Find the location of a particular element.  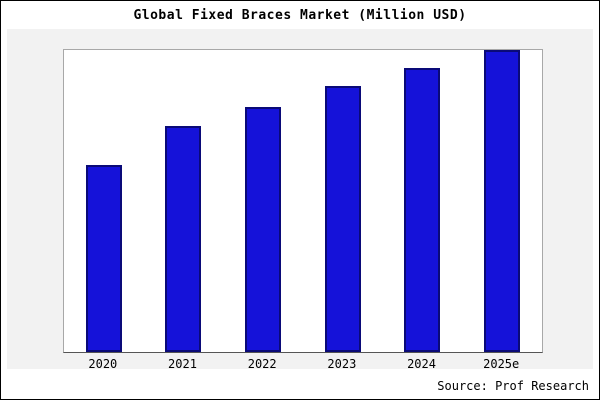

bar-2020 is located at coordinates (103, 258).